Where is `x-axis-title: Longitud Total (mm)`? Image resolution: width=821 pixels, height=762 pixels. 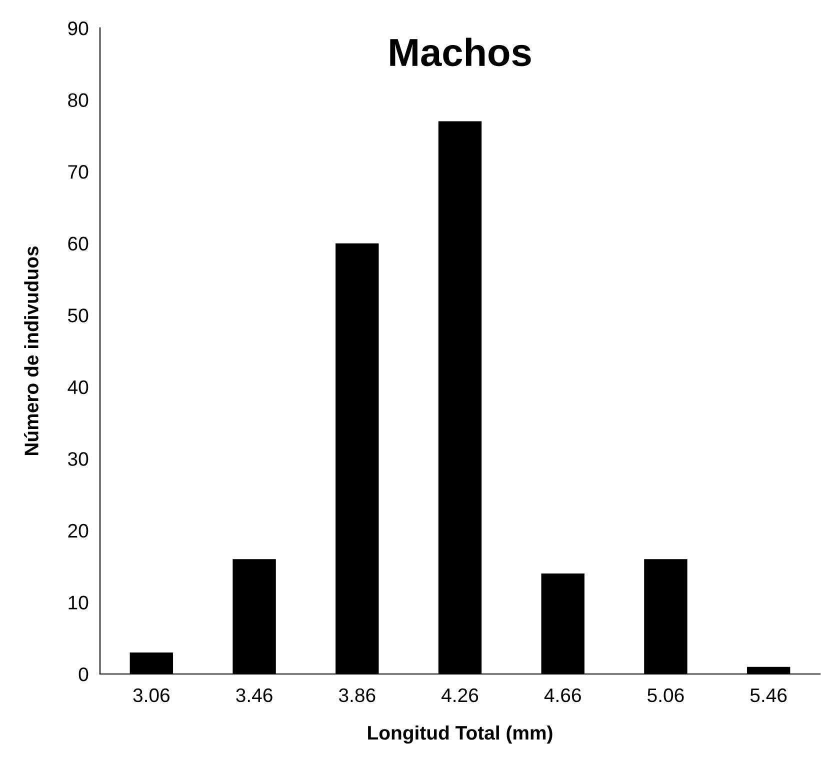
x-axis-title: Longitud Total (mm) is located at coordinates (460, 734).